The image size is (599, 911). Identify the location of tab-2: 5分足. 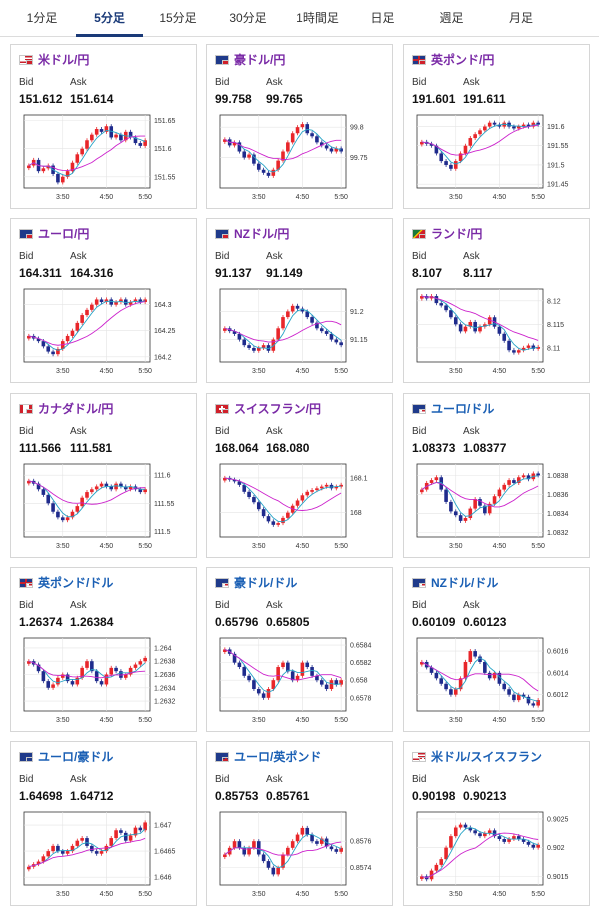
(109, 18).